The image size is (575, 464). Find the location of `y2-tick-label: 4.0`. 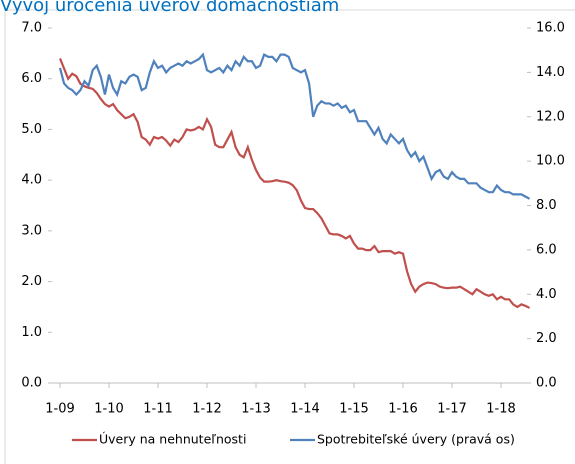

y2-tick-label: 4.0 is located at coordinates (546, 294).